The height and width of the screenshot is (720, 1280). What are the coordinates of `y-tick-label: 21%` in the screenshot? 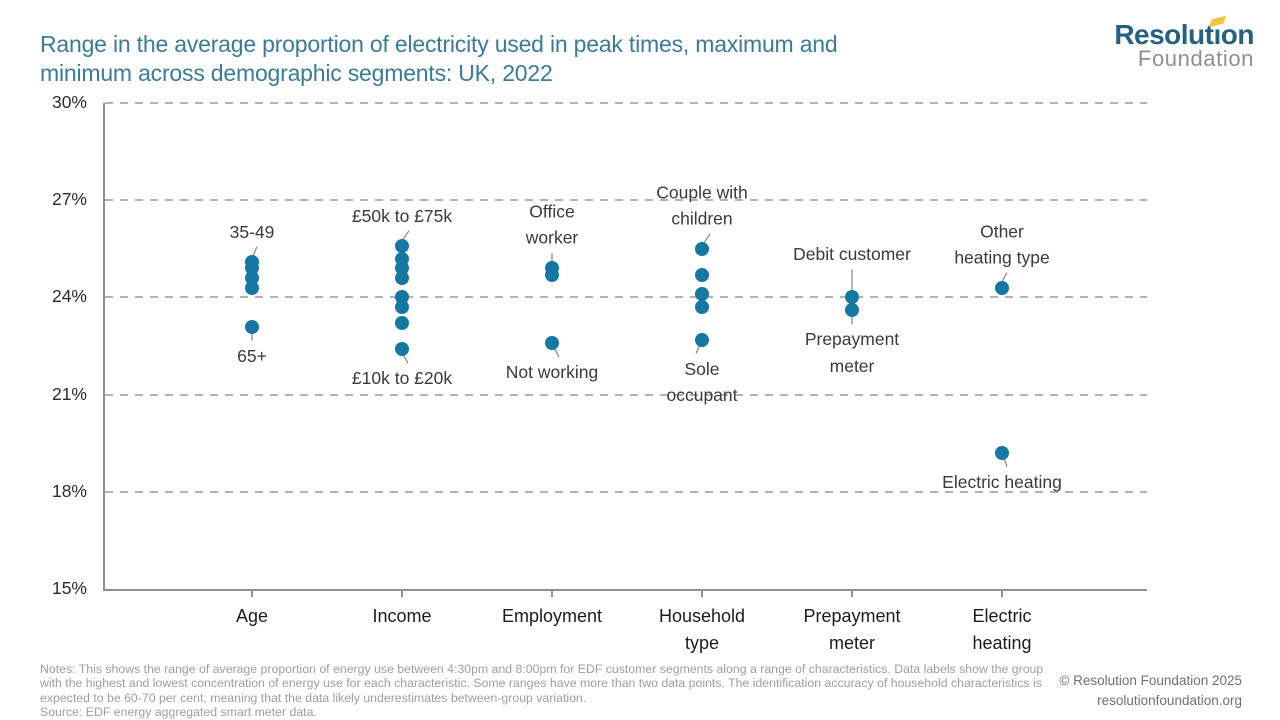 It's located at (69, 393).